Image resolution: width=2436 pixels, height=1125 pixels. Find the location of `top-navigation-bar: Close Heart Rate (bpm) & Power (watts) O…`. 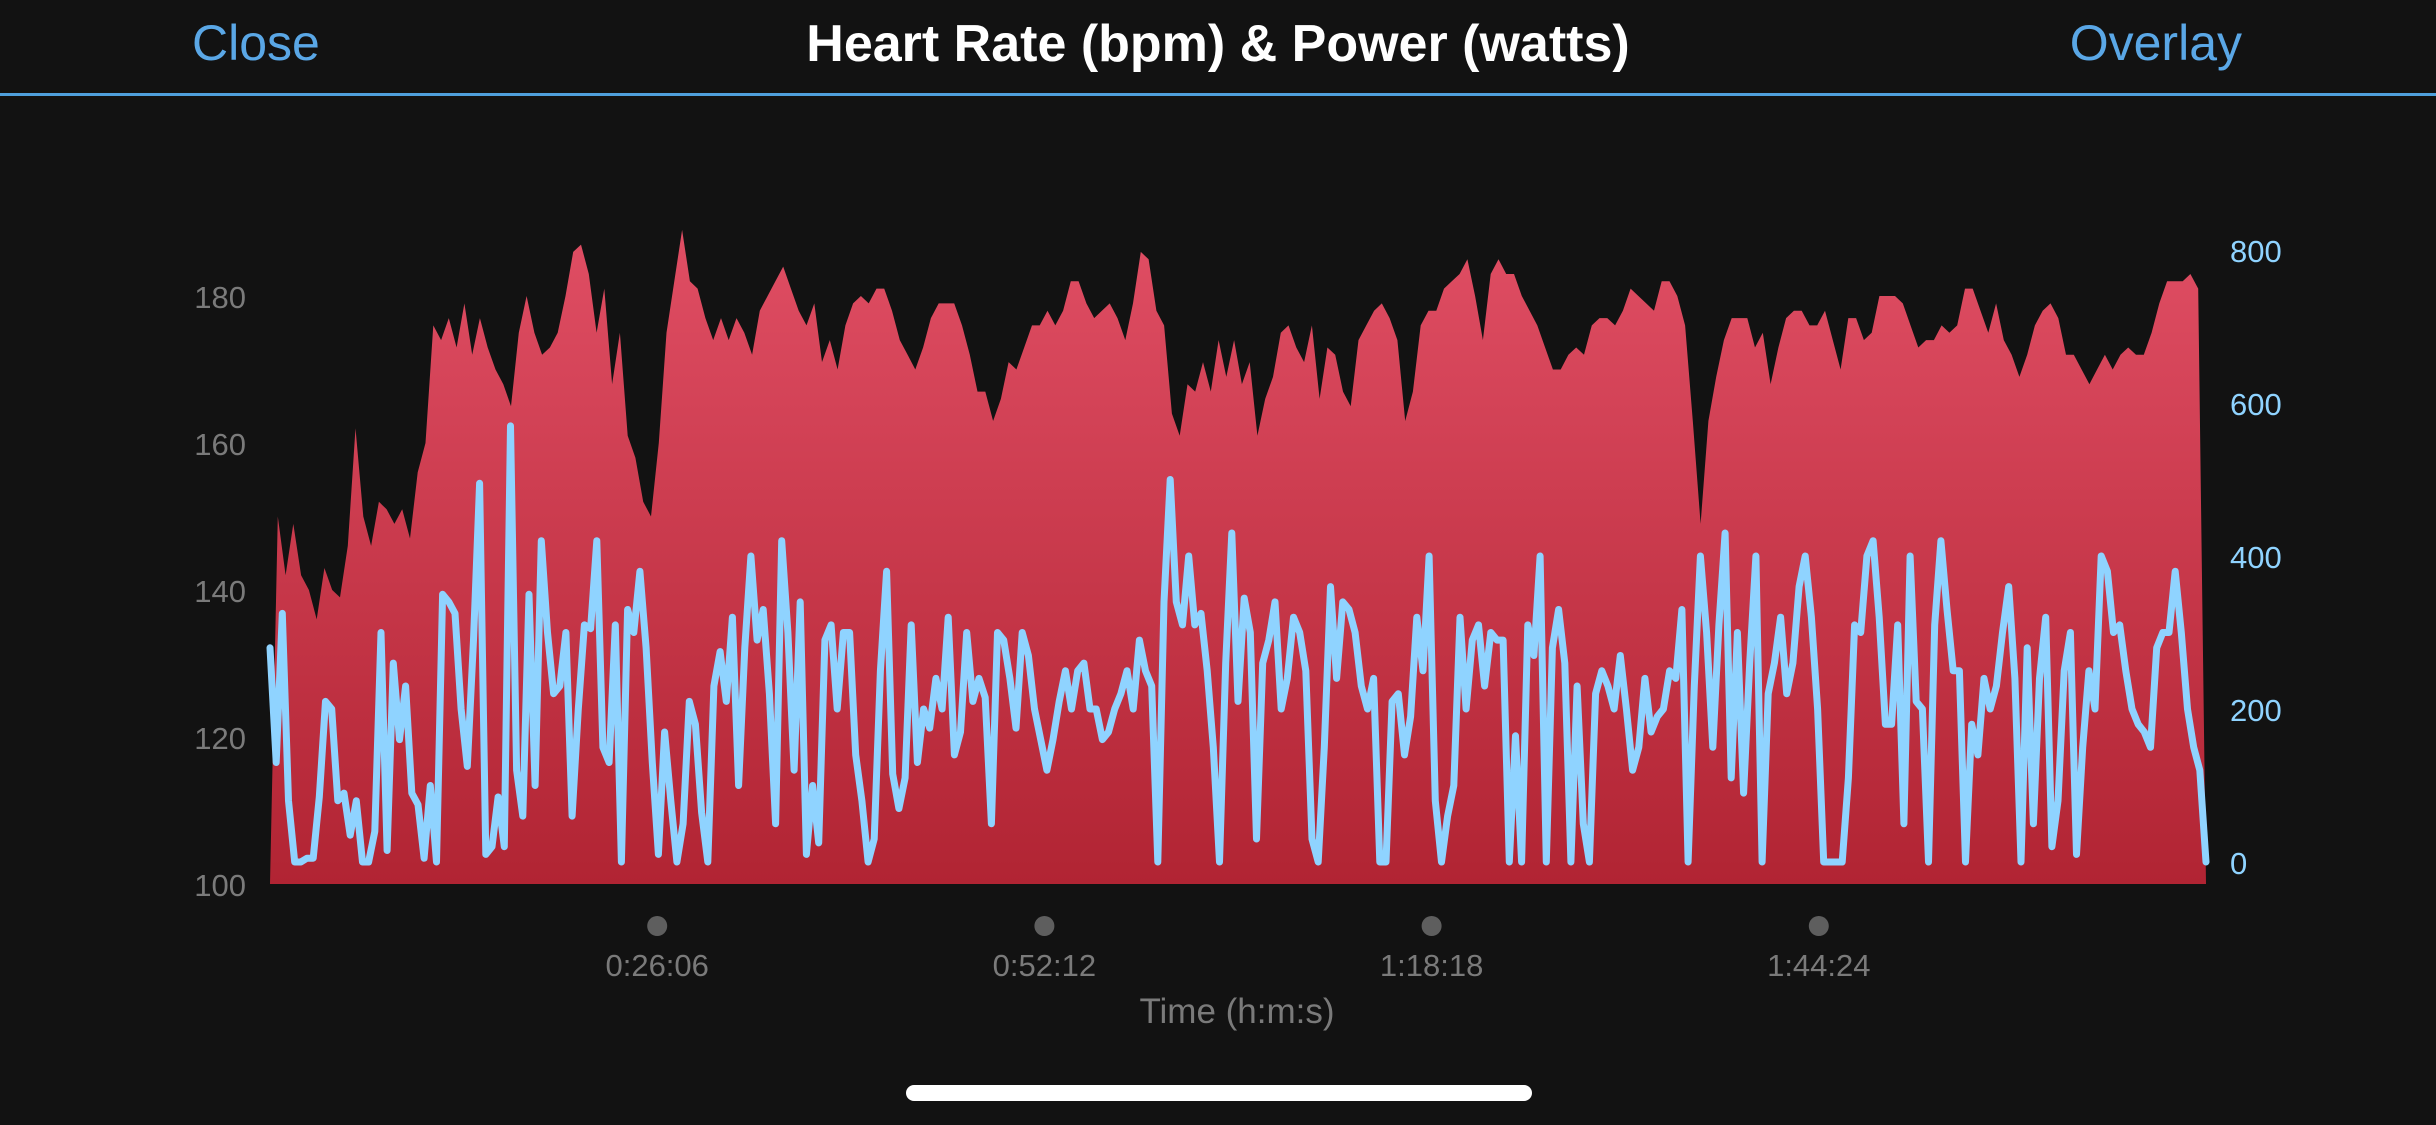

top-navigation-bar: Close Heart Rate (bpm) & Power (watts) O… is located at coordinates (1218, 48).